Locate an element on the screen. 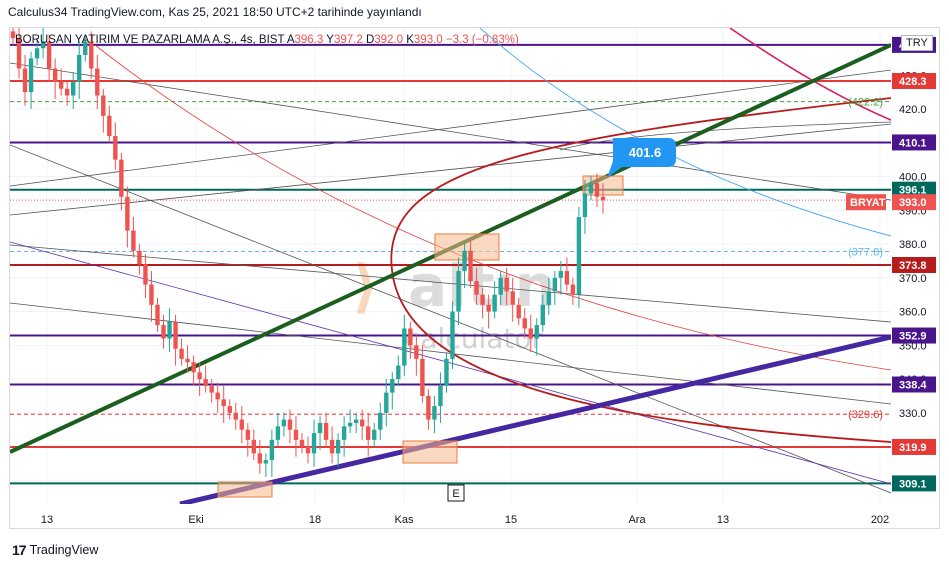  box-mid-high is located at coordinates (467, 247).